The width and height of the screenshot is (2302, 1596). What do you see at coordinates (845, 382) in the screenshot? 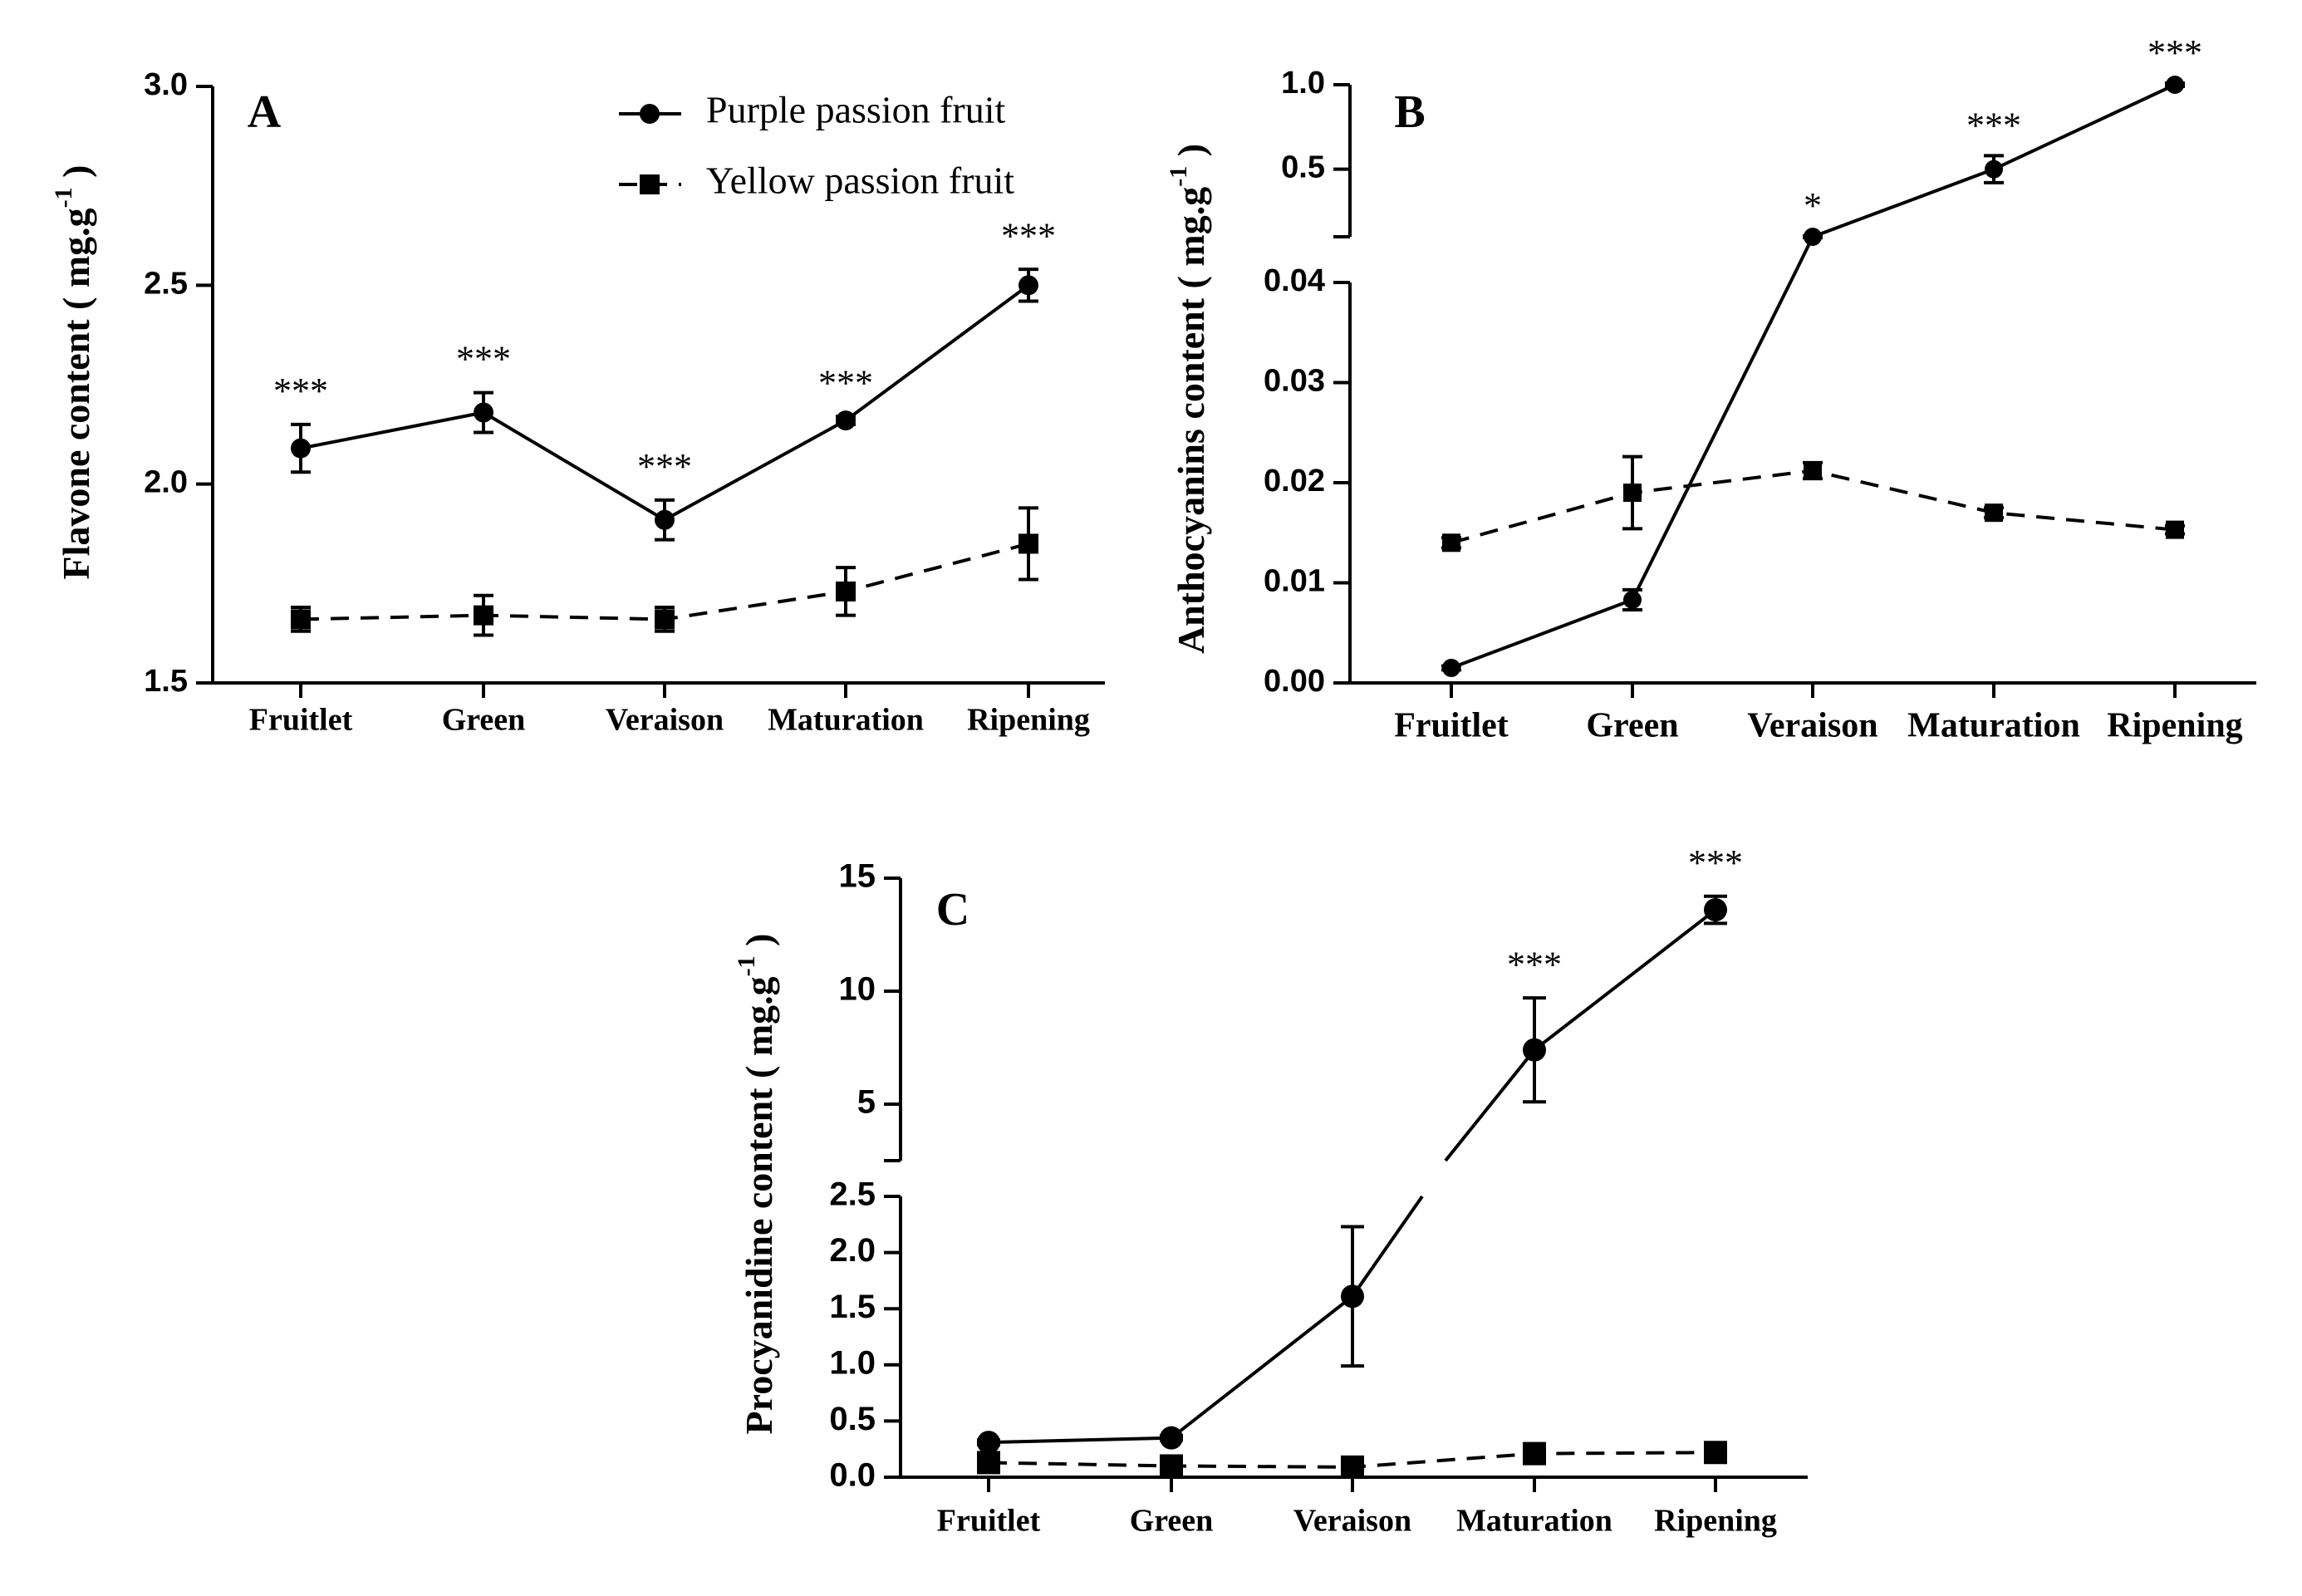
I see `significance-label-a-3: ***` at bounding box center [845, 382].